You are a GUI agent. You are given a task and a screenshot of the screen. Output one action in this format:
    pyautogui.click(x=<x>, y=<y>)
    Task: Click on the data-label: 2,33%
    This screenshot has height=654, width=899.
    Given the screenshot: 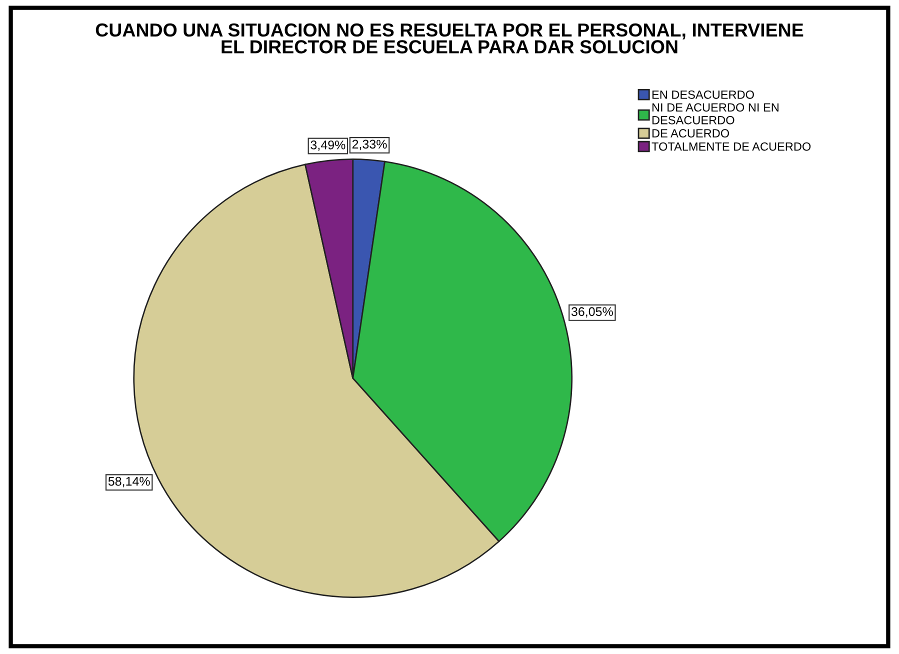 What is the action you would take?
    pyautogui.click(x=369, y=145)
    